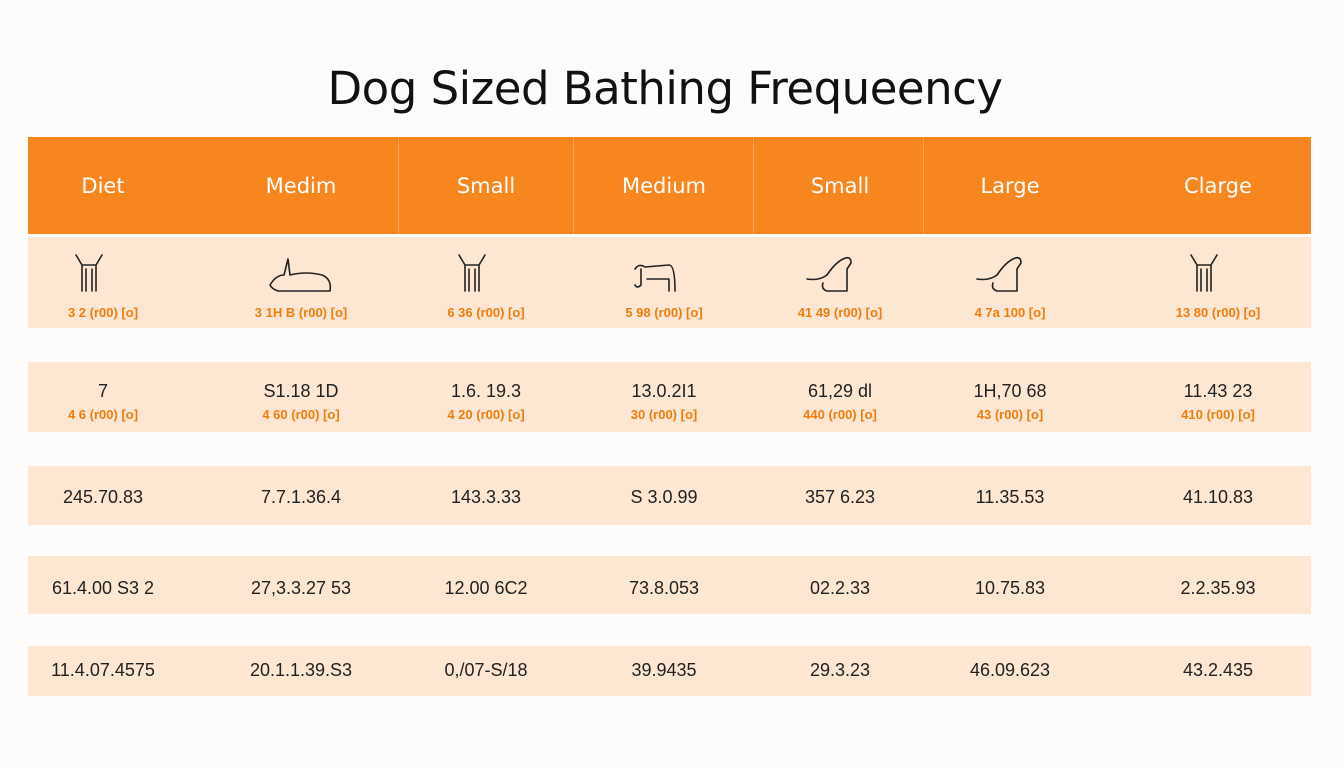 This screenshot has height=768, width=1344. What do you see at coordinates (840, 414) in the screenshot?
I see `size-note: 440 (r00) [o]` at bounding box center [840, 414].